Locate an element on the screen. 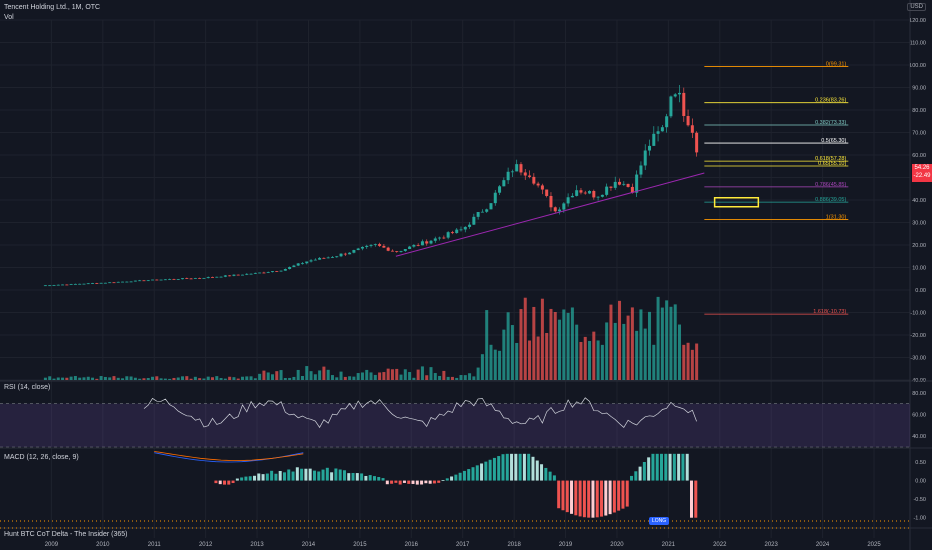 The image size is (932, 550). trendline is located at coordinates (550, 214).